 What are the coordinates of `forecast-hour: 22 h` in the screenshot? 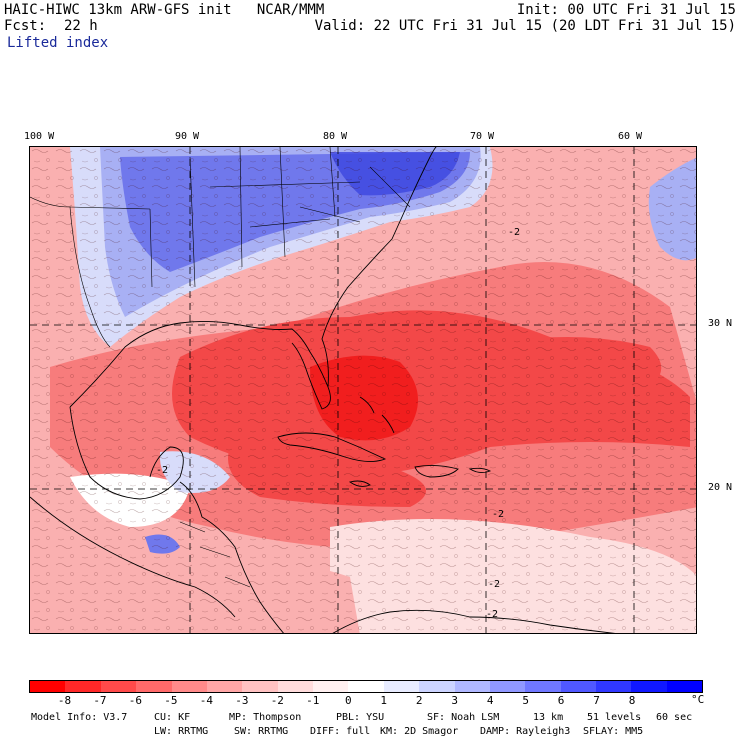 It's located at (81, 26).